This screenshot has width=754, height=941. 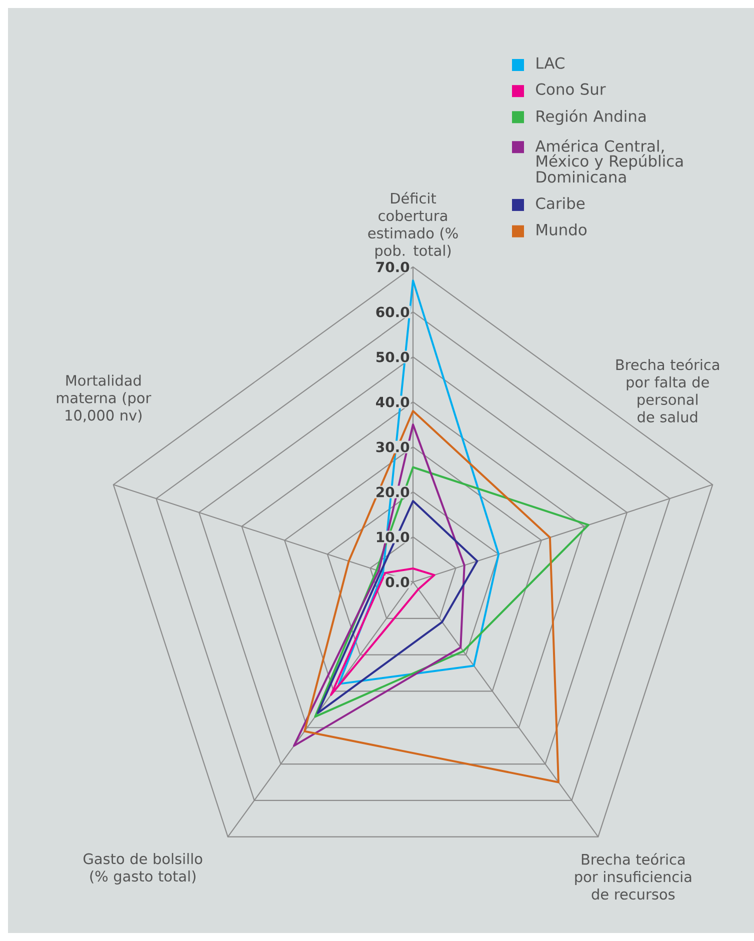 I want to click on legend-label: Caribe, so click(x=560, y=203).